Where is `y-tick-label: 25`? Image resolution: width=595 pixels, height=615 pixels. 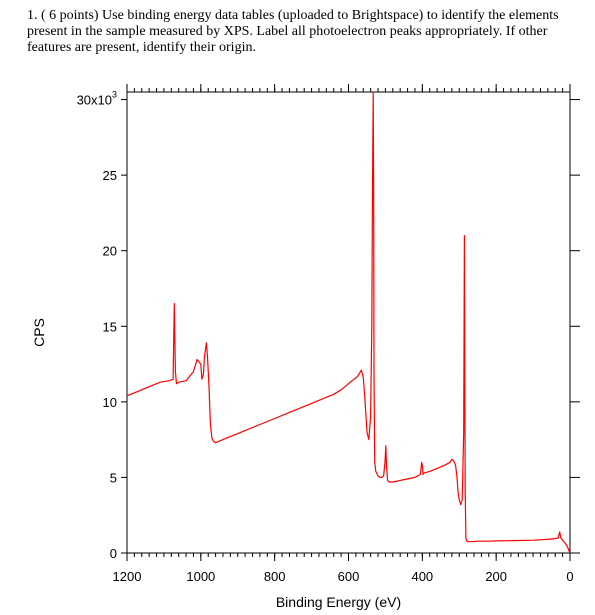
y-tick-label: 25 is located at coordinates (110, 175).